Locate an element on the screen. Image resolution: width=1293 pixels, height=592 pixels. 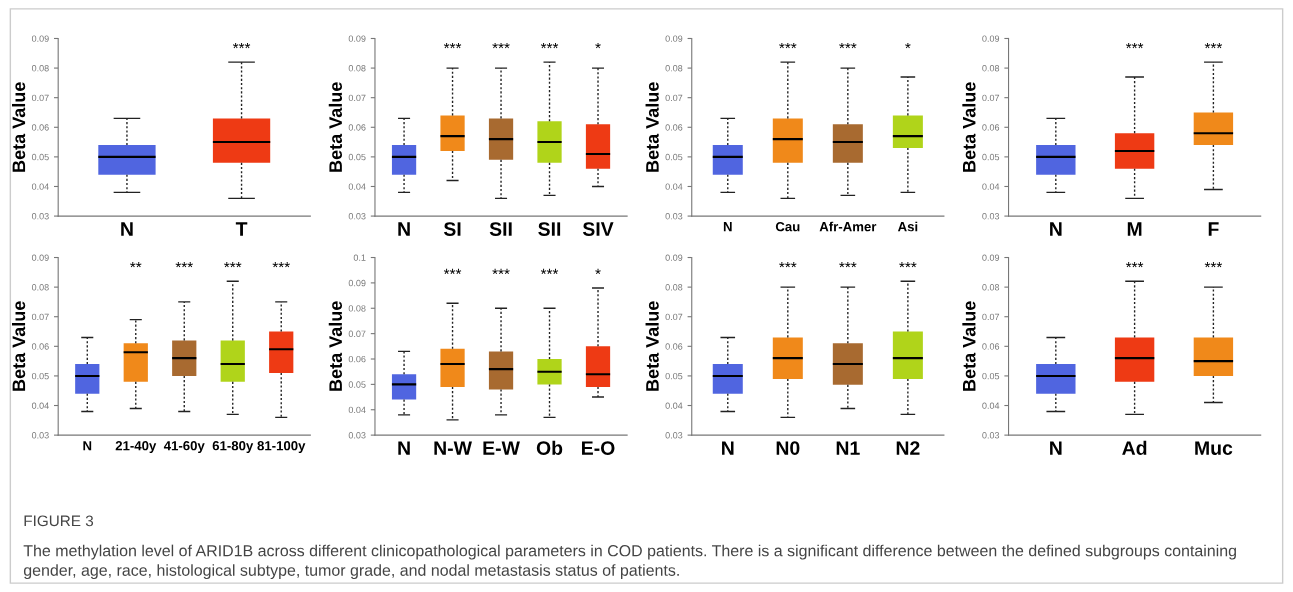
caption: FIGURE 3 is located at coordinates (59, 521).